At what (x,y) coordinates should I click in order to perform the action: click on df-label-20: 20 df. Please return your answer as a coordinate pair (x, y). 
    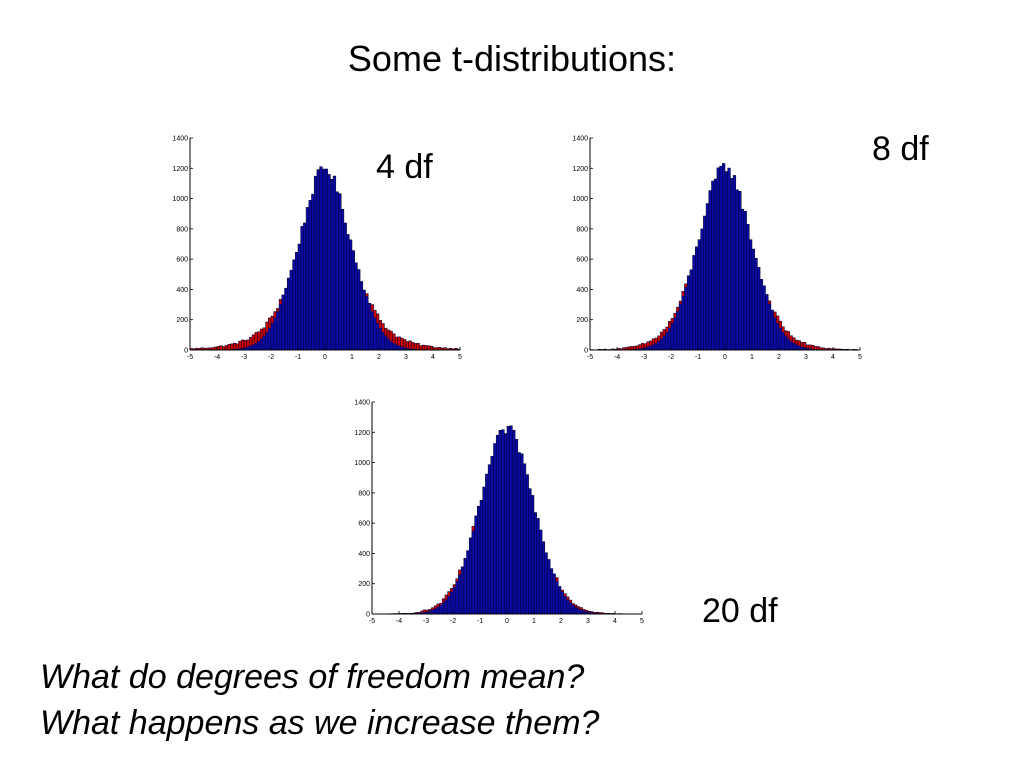
    Looking at the image, I should click on (740, 611).